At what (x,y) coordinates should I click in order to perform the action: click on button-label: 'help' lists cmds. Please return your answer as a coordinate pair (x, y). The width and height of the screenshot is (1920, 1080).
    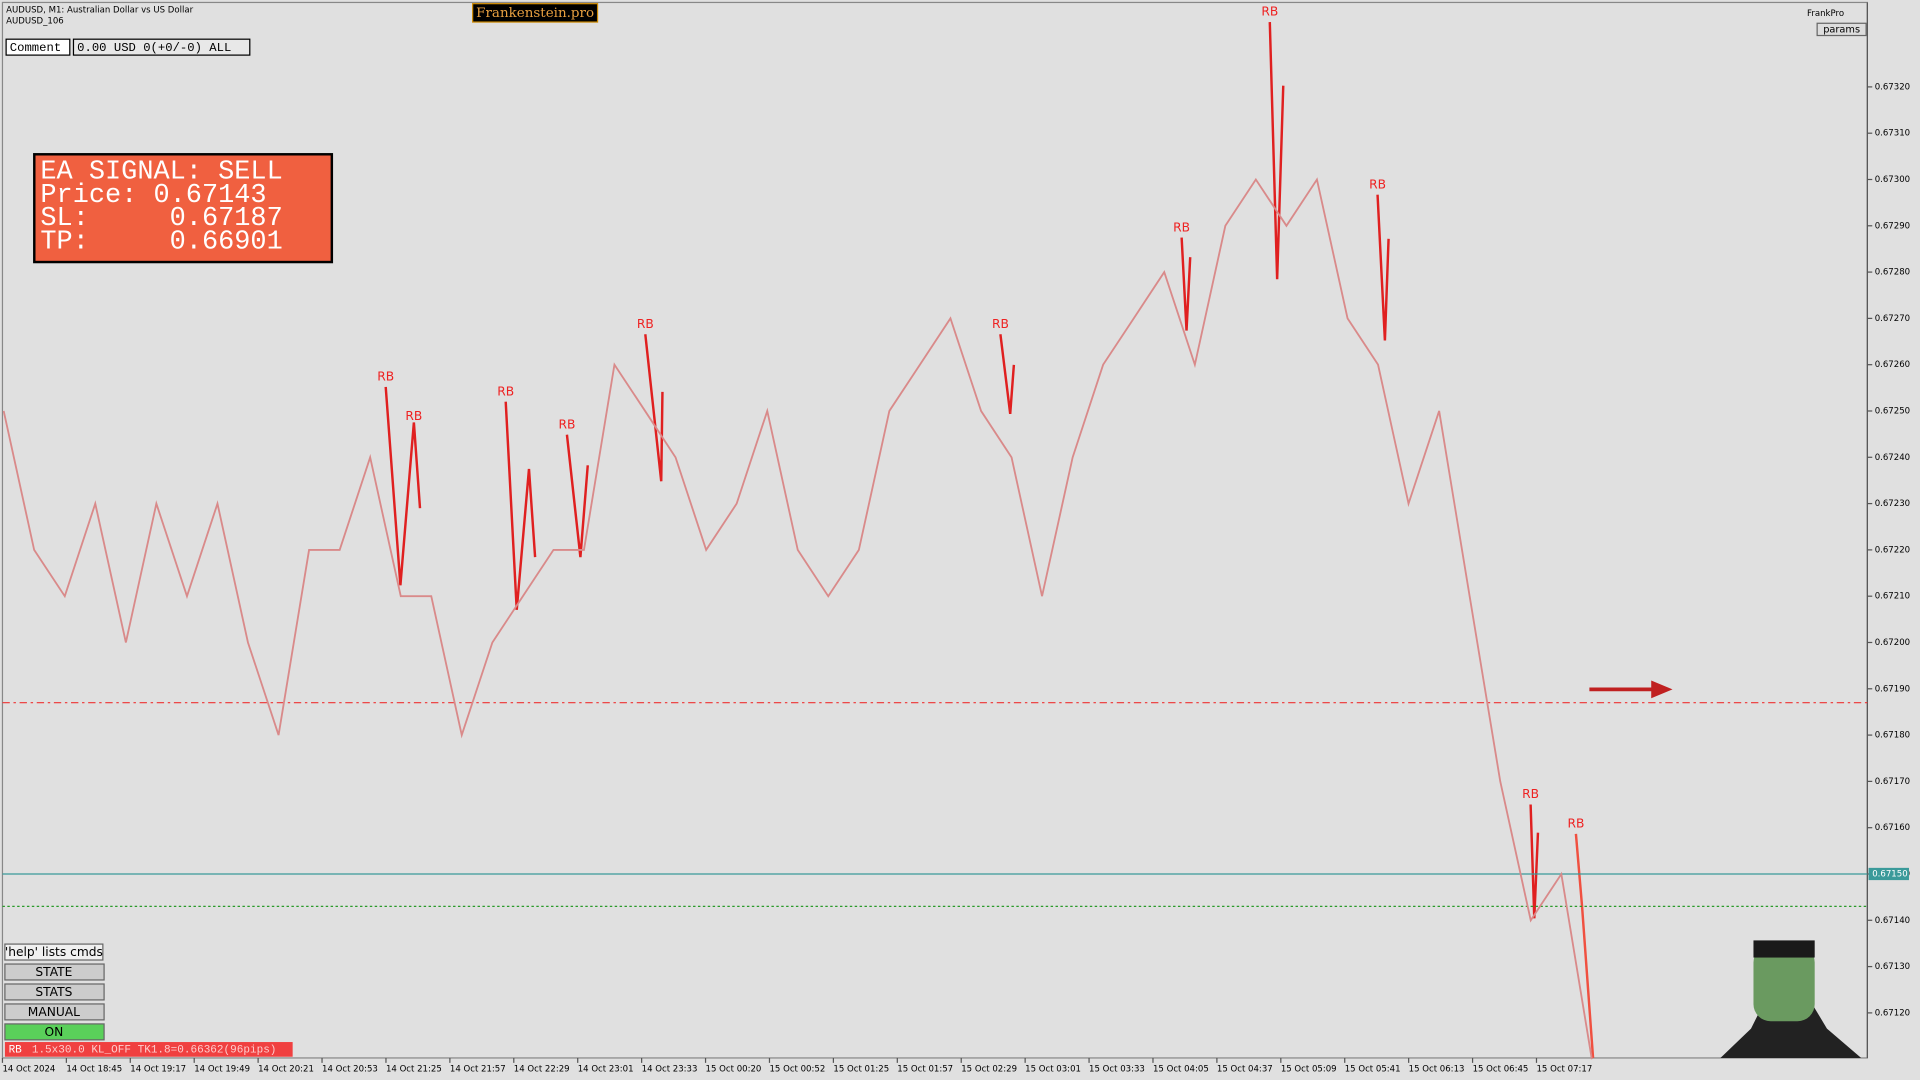
    Looking at the image, I should click on (54, 952).